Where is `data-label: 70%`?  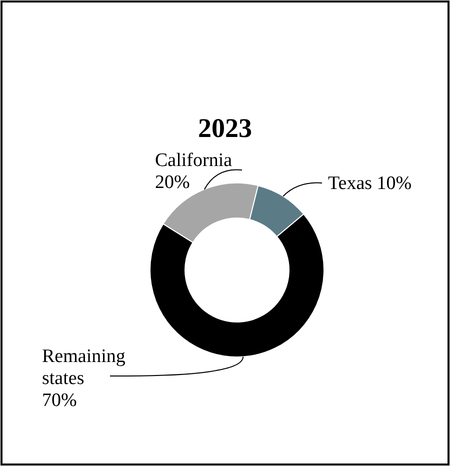 data-label: 70% is located at coordinates (59, 400).